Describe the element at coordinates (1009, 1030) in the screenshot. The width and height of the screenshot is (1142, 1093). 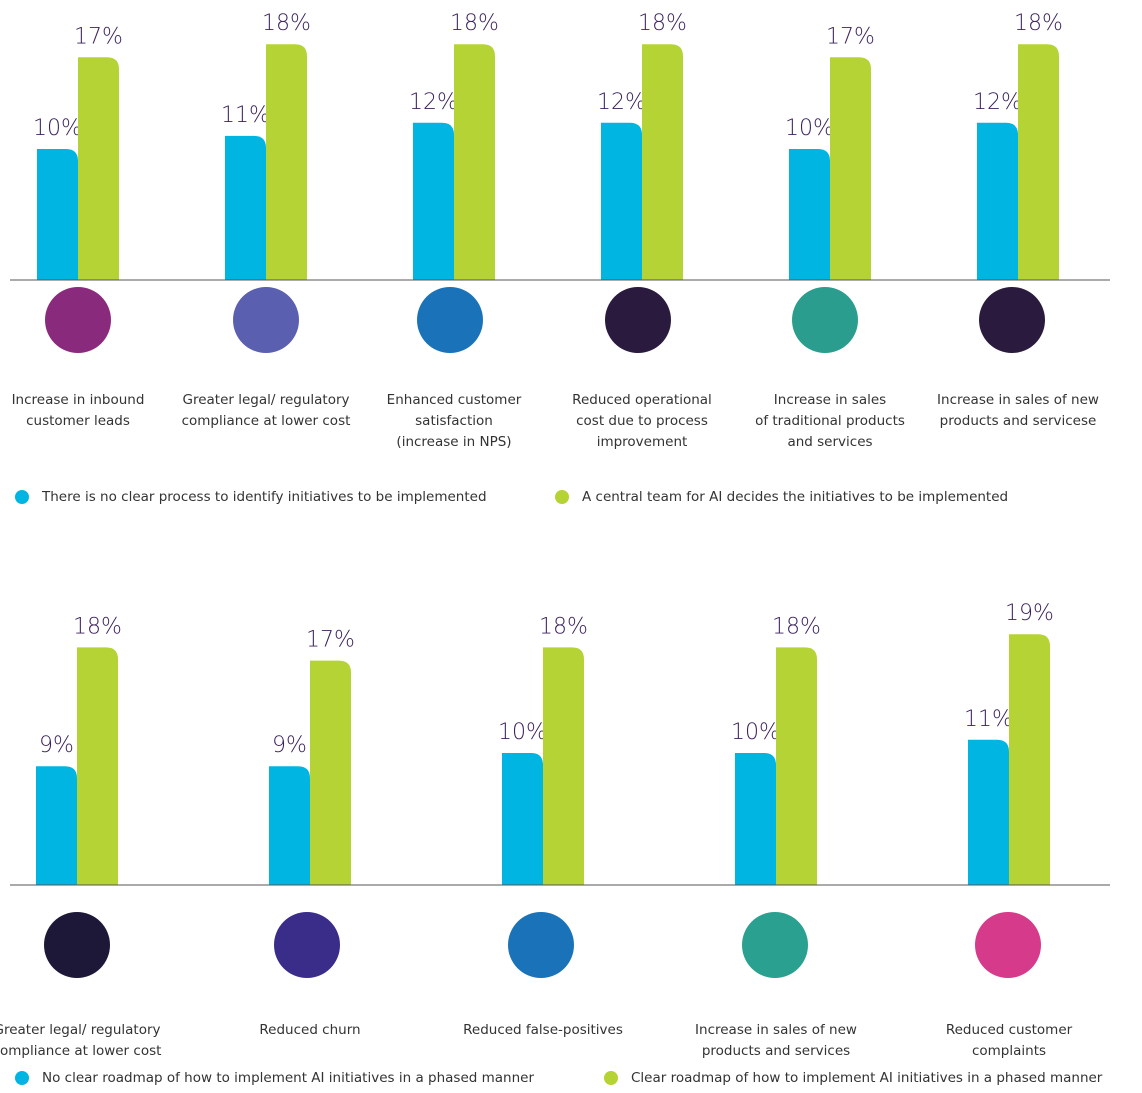
I see `category-label: Reduced customer` at that location.